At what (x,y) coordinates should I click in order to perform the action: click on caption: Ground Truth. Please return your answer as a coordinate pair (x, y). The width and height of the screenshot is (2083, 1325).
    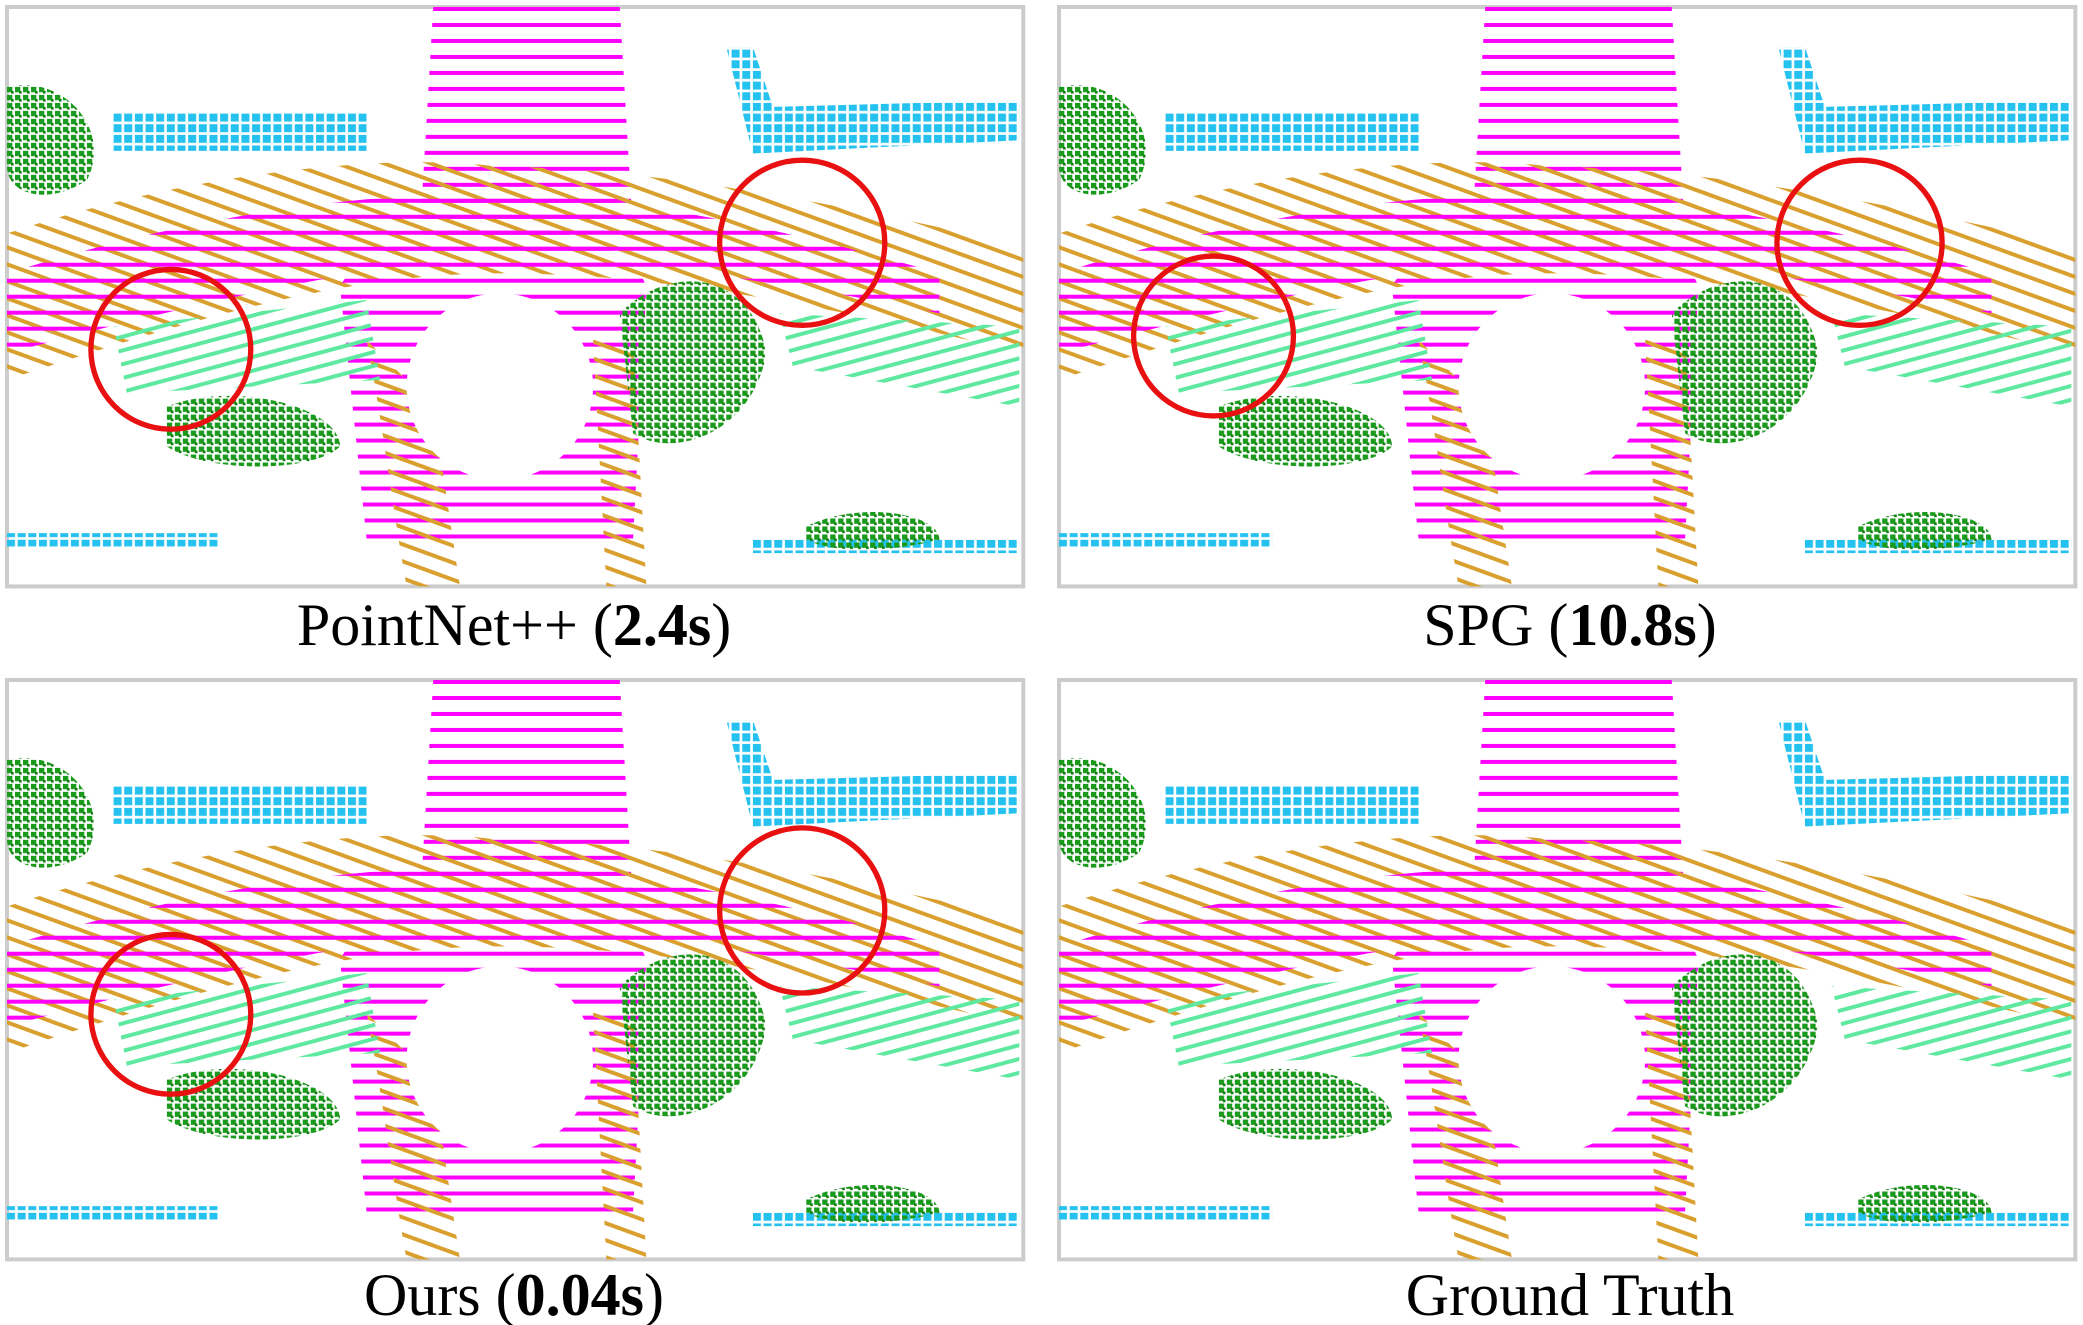
    Looking at the image, I should click on (1570, 1293).